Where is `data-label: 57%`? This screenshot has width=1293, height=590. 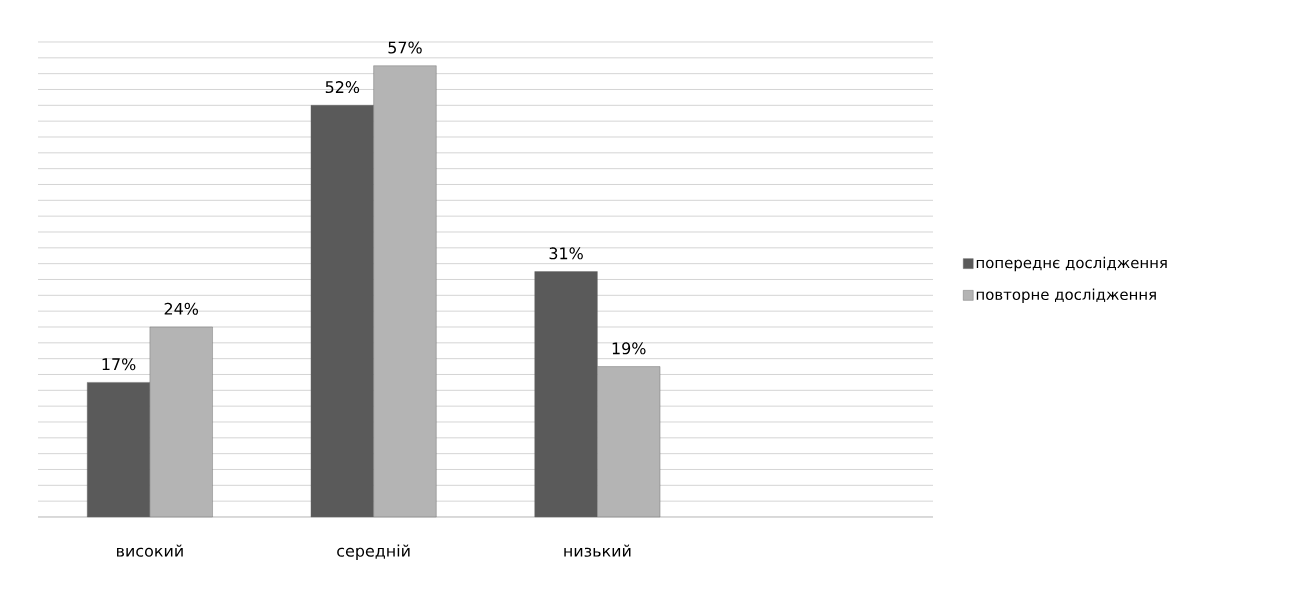 data-label: 57% is located at coordinates (405, 47).